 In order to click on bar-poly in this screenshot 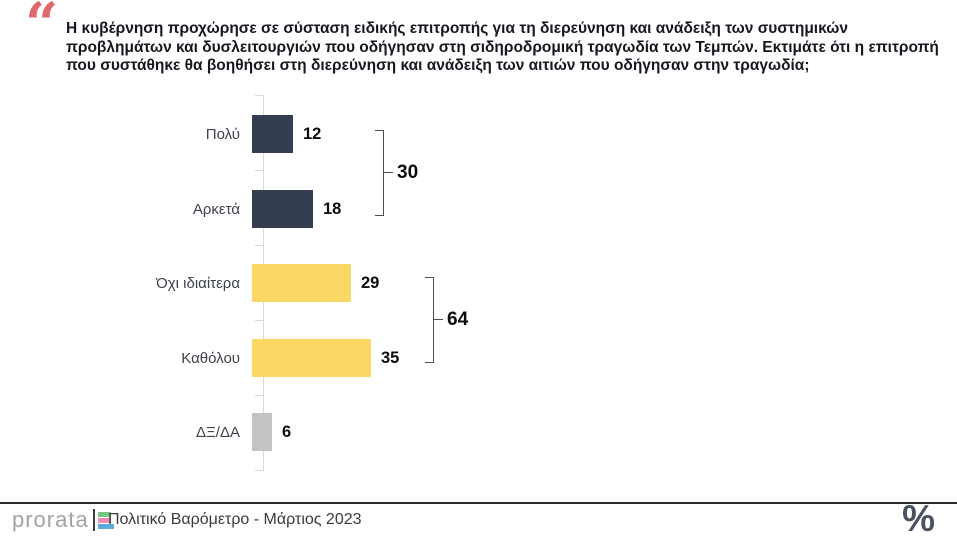, I will do `click(272, 134)`.